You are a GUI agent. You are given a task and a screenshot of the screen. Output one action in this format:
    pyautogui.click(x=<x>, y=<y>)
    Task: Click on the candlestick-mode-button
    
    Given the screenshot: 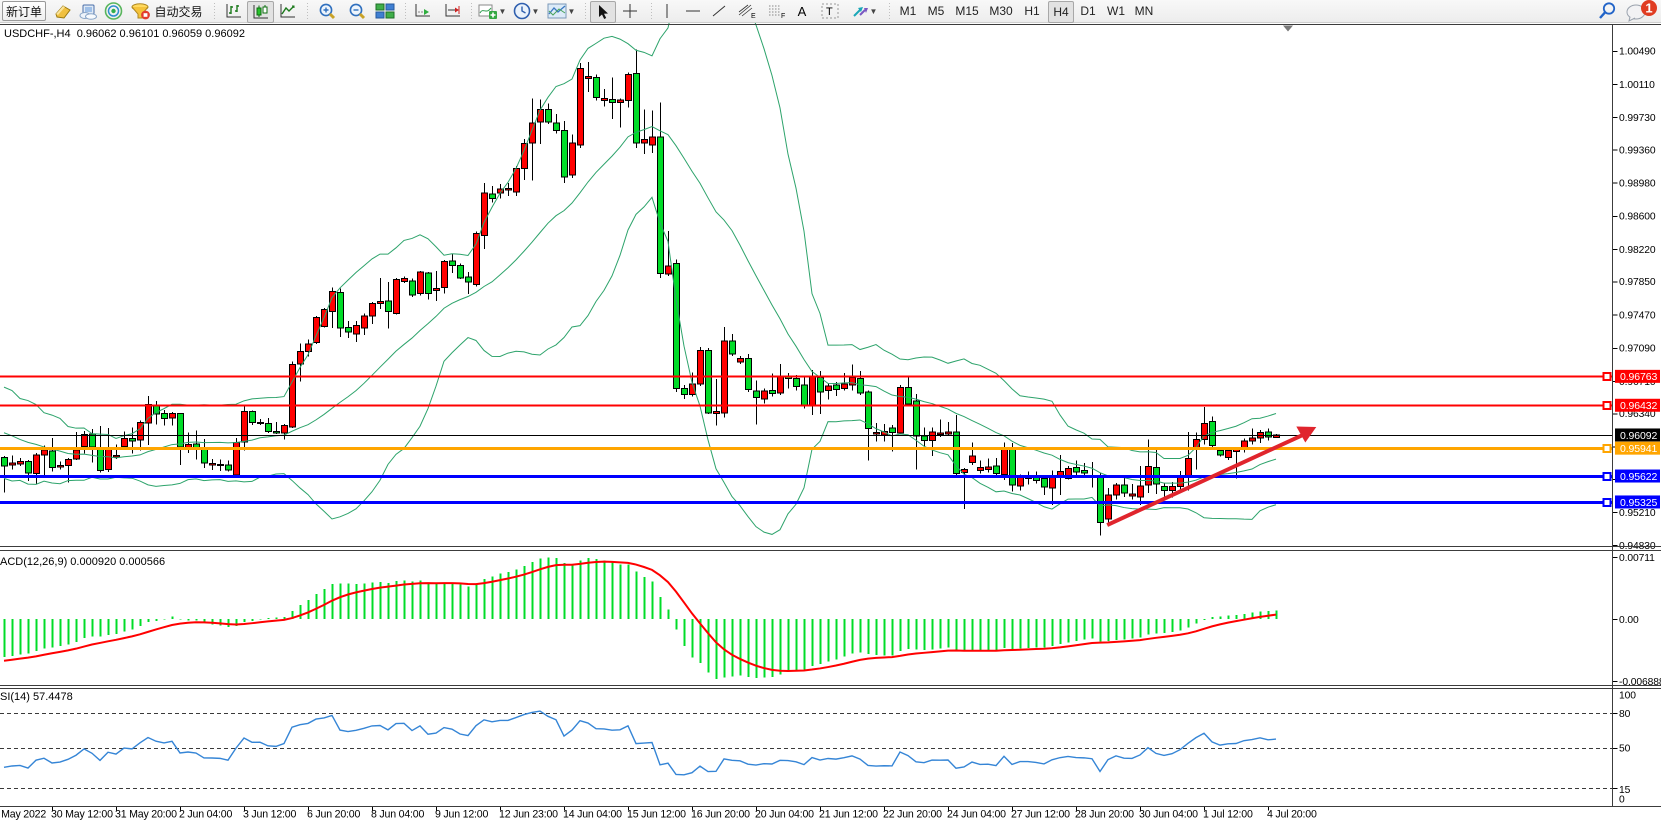 What is the action you would take?
    pyautogui.click(x=260, y=12)
    